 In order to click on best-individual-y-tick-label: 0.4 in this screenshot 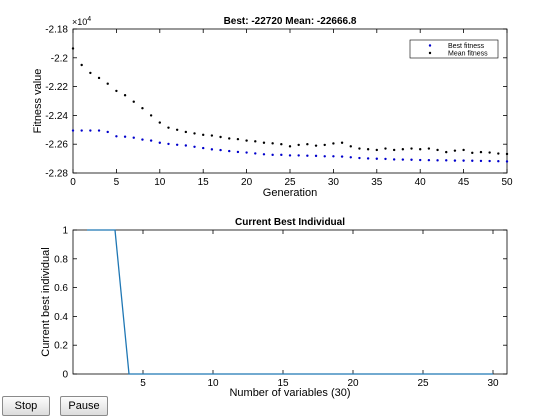, I will do `click(61, 317)`.